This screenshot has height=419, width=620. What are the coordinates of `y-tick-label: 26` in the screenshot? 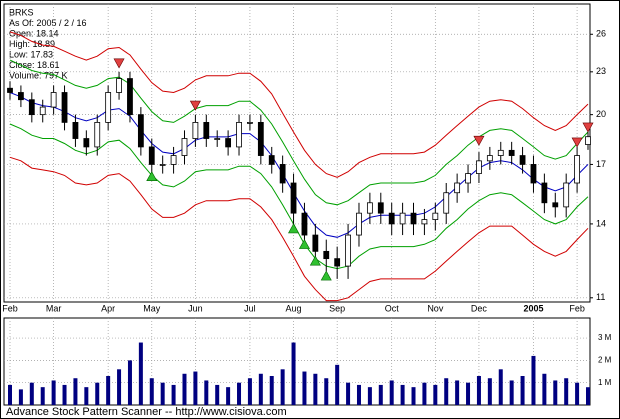 It's located at (601, 34).